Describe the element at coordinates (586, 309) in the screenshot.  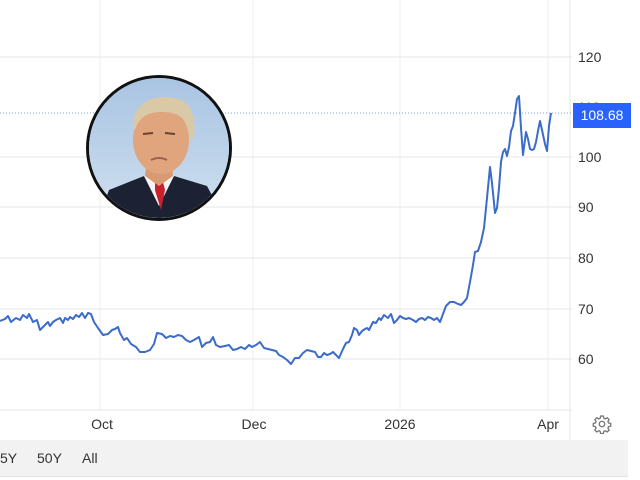
I see `y-tick-70: 70` at that location.